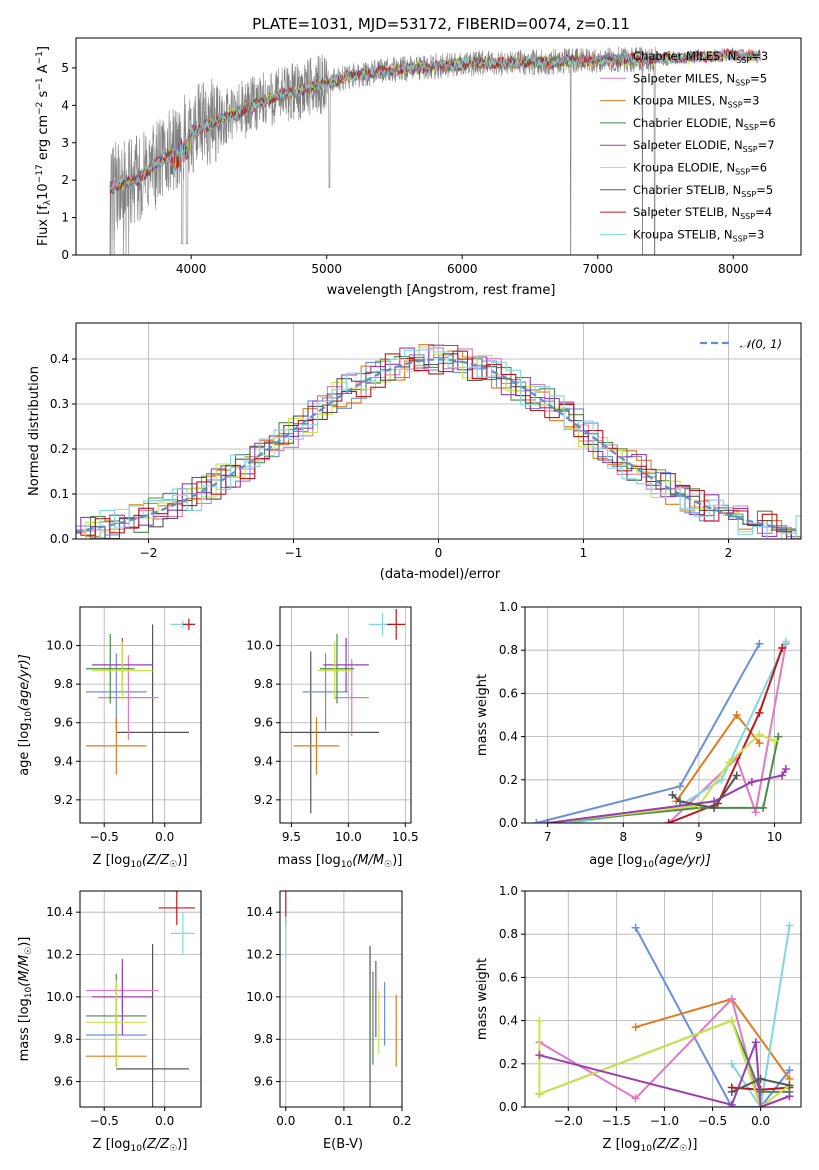  I want to click on histogram-salpeter_stelib, so click(438, 446).